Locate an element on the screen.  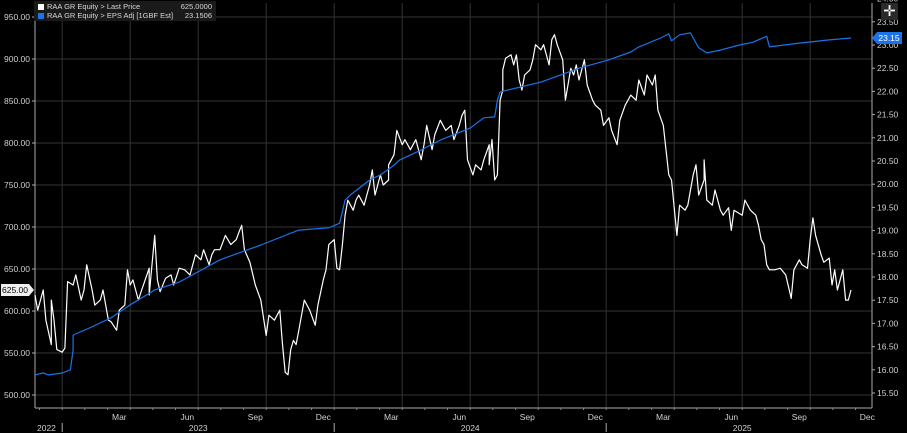
x-year-label: 2023 is located at coordinates (198, 428).